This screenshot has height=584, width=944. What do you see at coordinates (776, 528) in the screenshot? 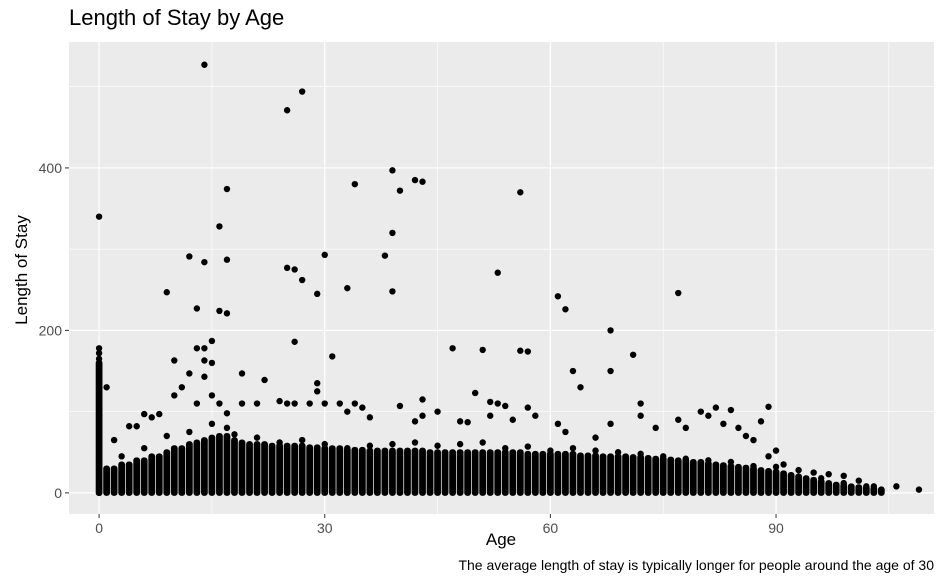
I see `x-tick-label: 90` at bounding box center [776, 528].